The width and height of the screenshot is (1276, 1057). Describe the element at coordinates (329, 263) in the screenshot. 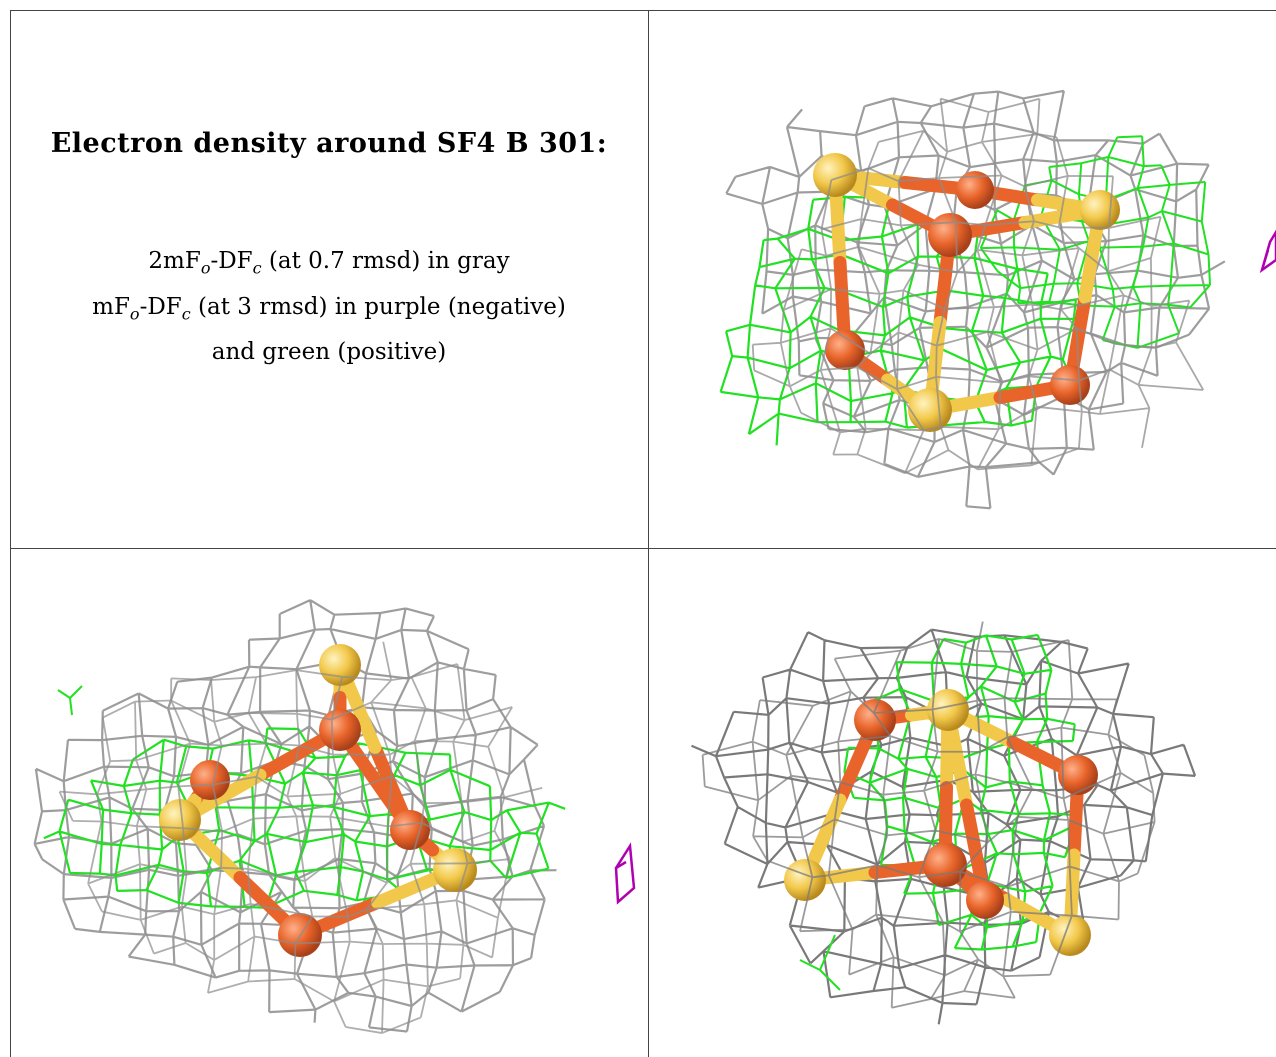

I see `caption-line-2fofc: 2mFo-DFc (at 0.7 rmsd) in gray` at that location.